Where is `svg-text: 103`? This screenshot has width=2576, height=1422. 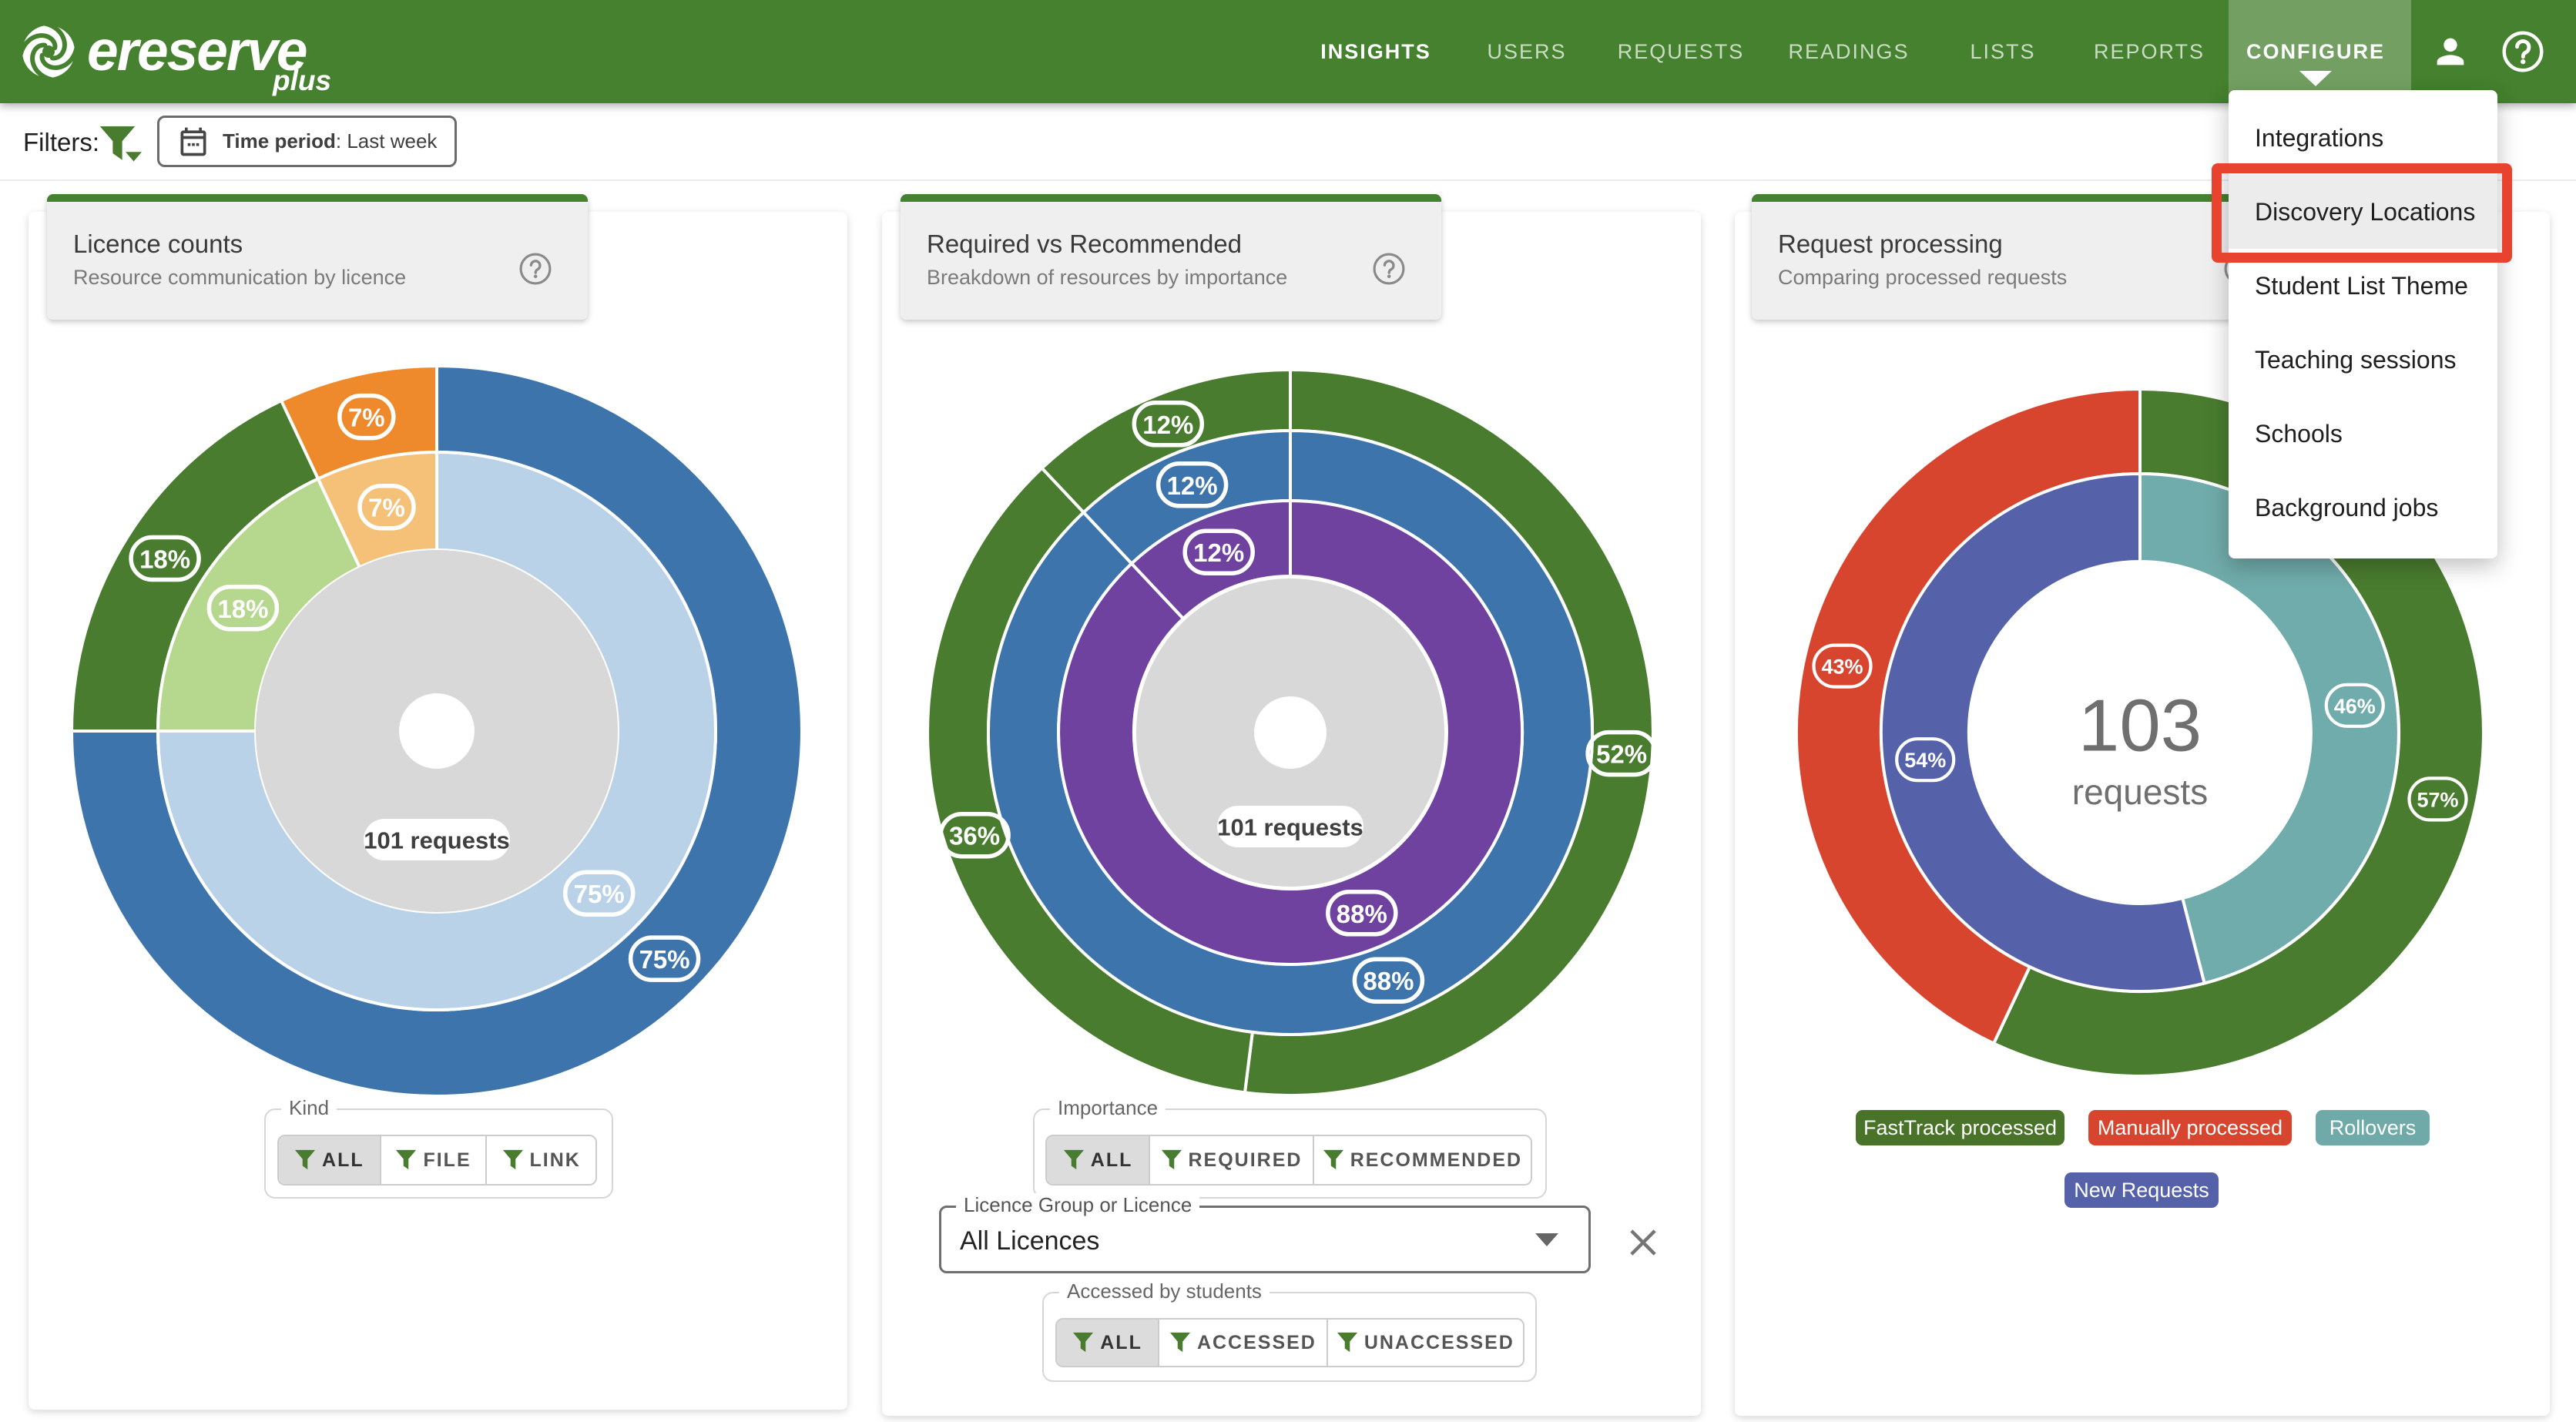 svg-text: 103 is located at coordinates (2140, 726).